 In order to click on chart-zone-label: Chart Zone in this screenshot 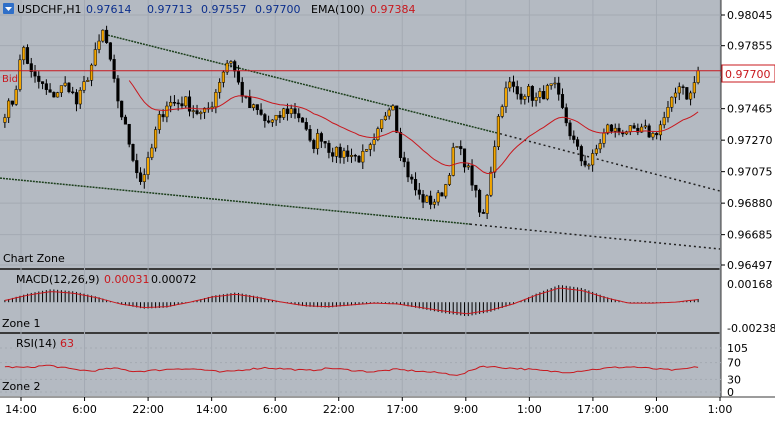, I will do `click(34, 258)`.